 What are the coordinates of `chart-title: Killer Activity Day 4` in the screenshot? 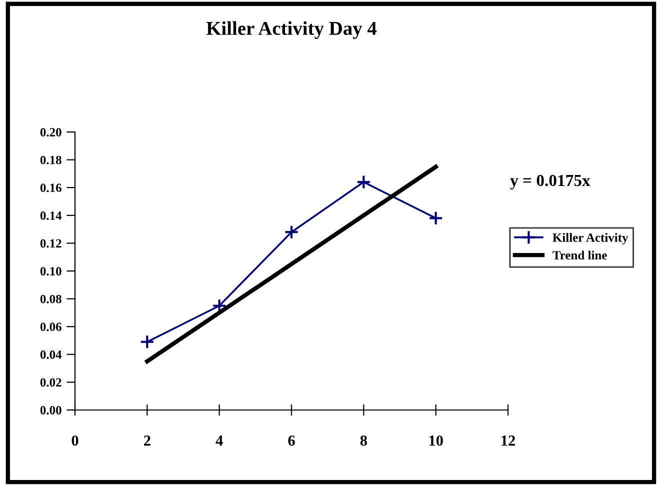 It's located at (291, 30).